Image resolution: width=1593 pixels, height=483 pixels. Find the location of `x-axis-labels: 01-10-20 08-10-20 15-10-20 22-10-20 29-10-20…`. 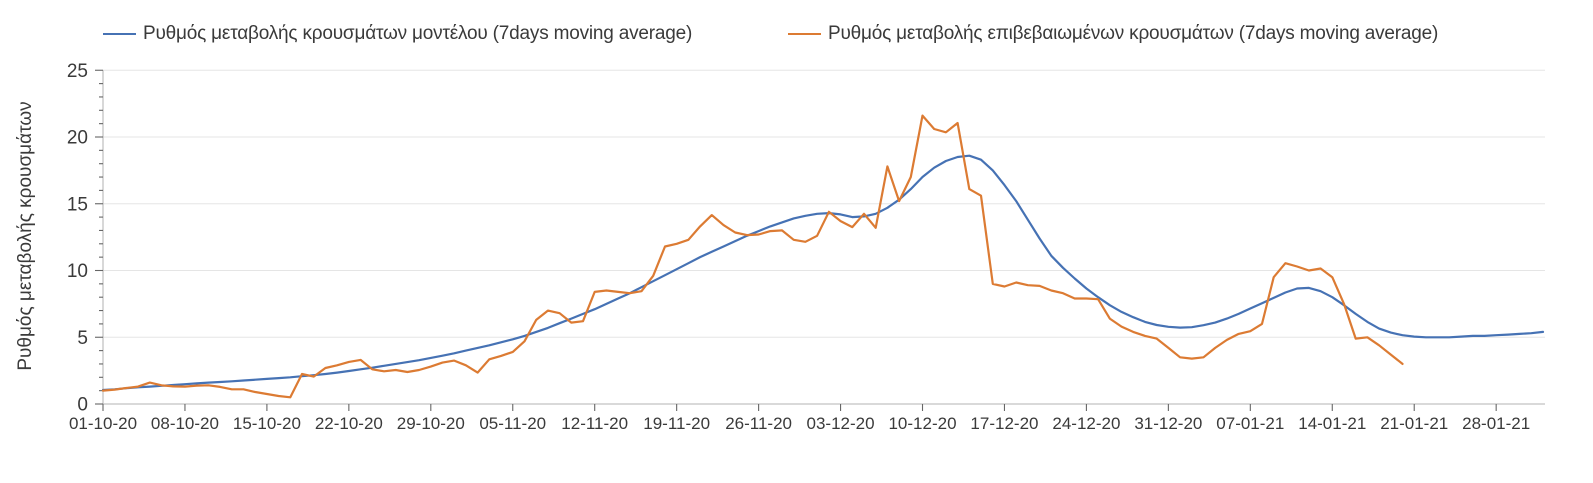

x-axis-labels: 01-10-20 08-10-20 15-10-20 22-10-20 29-10-20… is located at coordinates (799, 423).